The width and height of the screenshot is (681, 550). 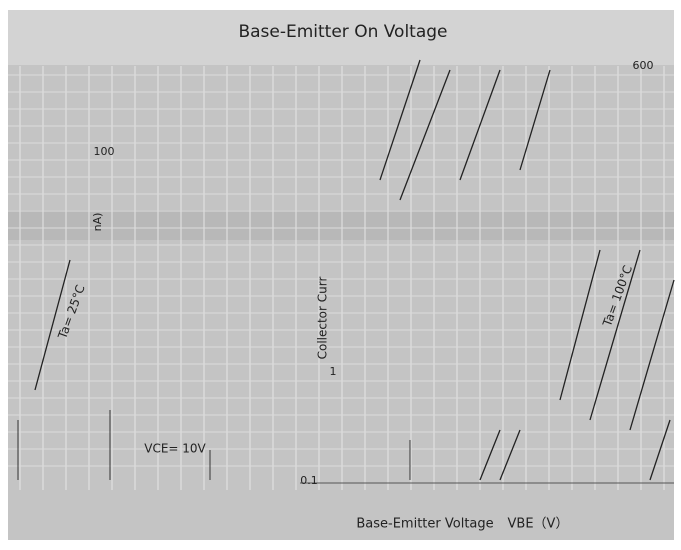 I want to click on mid-band, so click(x=341, y=225).